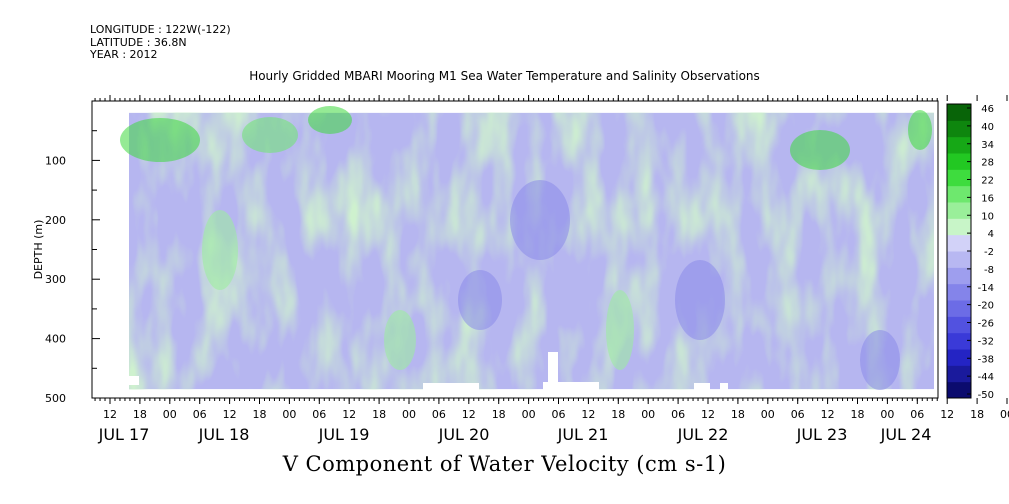  Describe the element at coordinates (124, 54) in the screenshot. I see `year-label: YEAR : 2012` at that location.